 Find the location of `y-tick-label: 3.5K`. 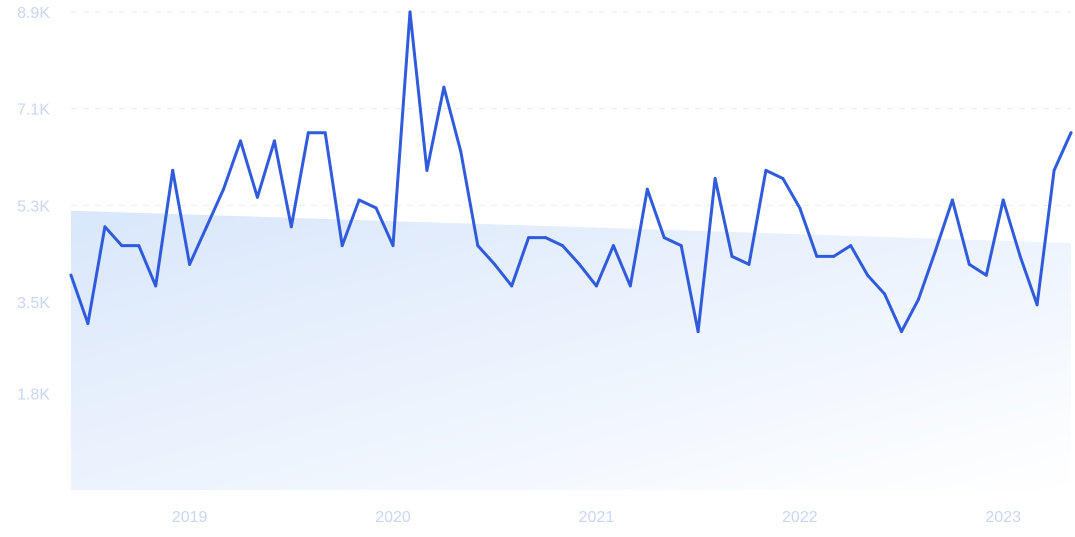

y-tick-label: 3.5K is located at coordinates (33, 303).